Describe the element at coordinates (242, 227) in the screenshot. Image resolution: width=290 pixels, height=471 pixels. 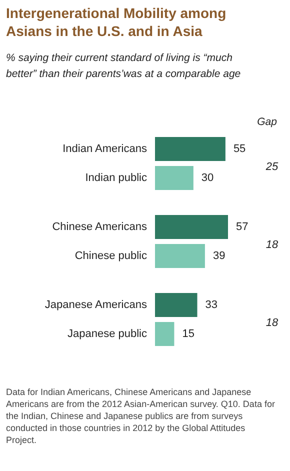
I see `data-label: 57` at that location.